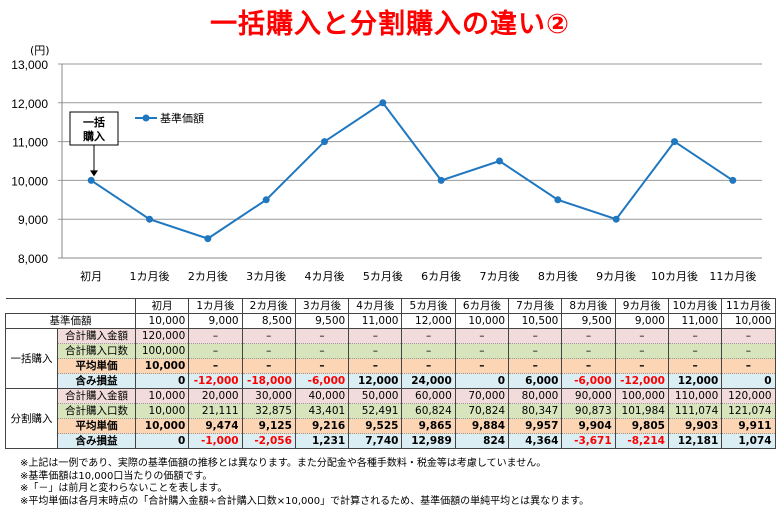 Image resolution: width=780 pixels, height=510 pixels. I want to click on cell: -12,000, so click(215, 381).